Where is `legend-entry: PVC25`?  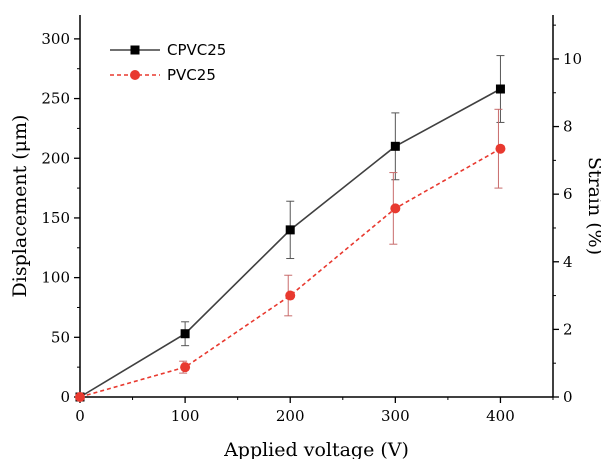
legend-entry: PVC25 is located at coordinates (163, 75).